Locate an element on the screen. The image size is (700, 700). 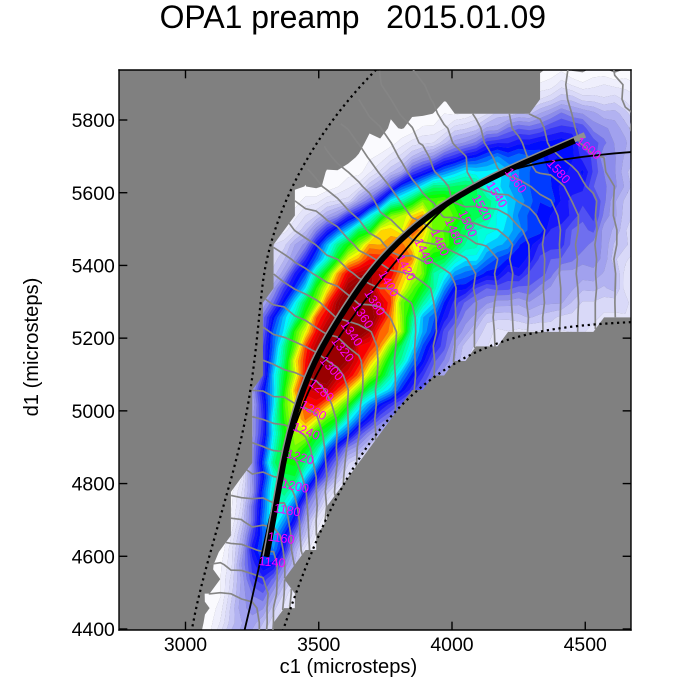
svg-text: OPA1 preamp 2015.01.09 is located at coordinates (353, 17).